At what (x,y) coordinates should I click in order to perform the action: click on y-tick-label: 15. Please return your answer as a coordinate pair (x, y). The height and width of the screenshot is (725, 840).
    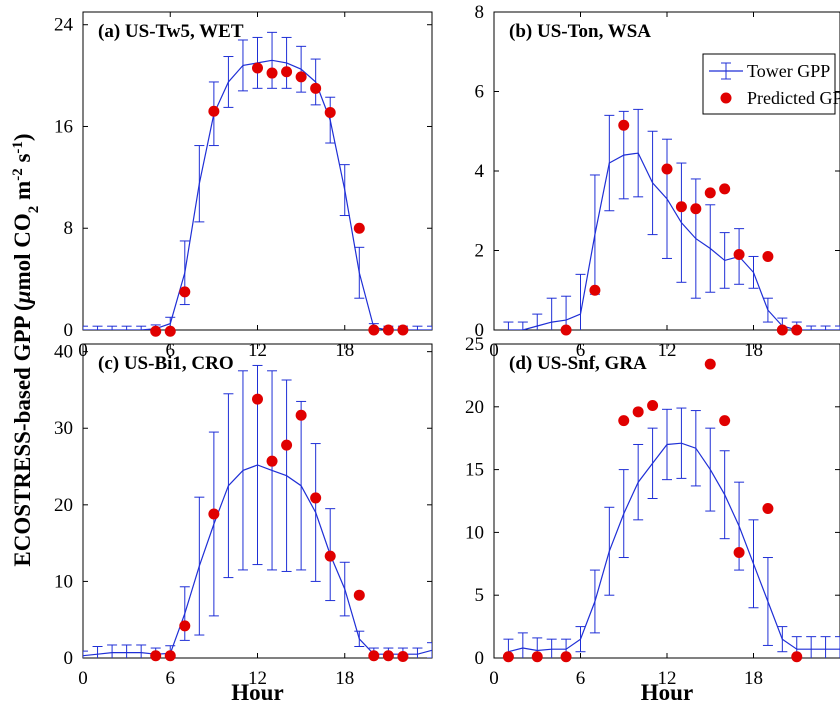
    Looking at the image, I should click on (474, 470).